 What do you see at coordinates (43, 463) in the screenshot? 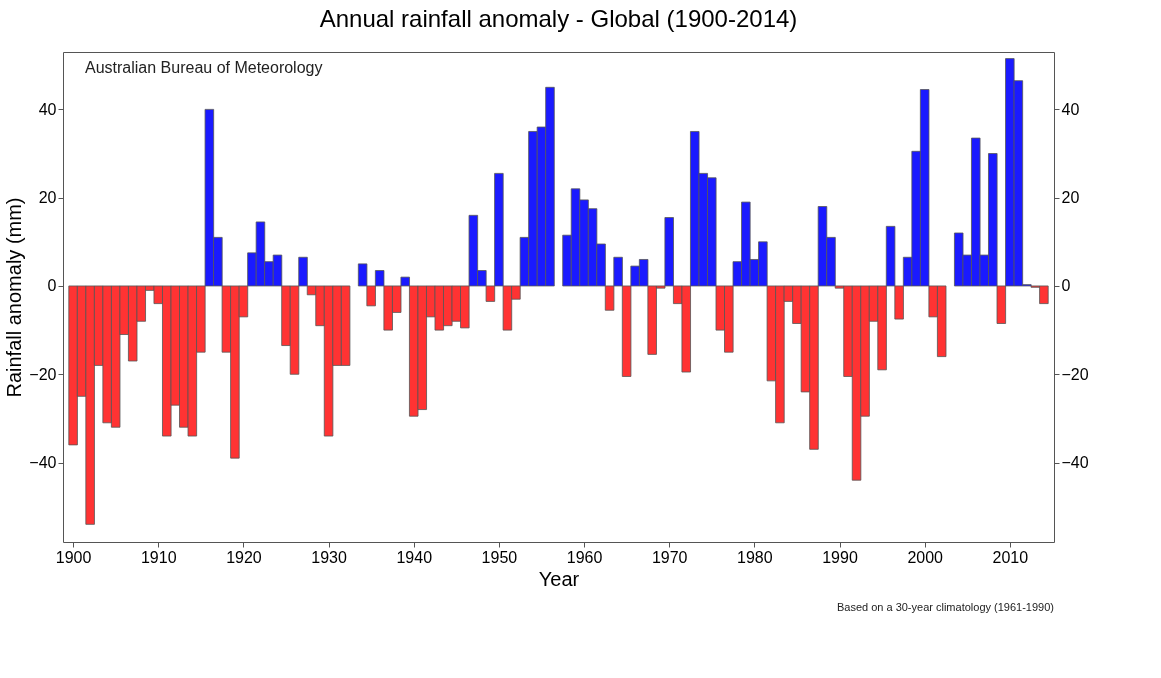
I see `y-tick-label: −40` at bounding box center [43, 463].